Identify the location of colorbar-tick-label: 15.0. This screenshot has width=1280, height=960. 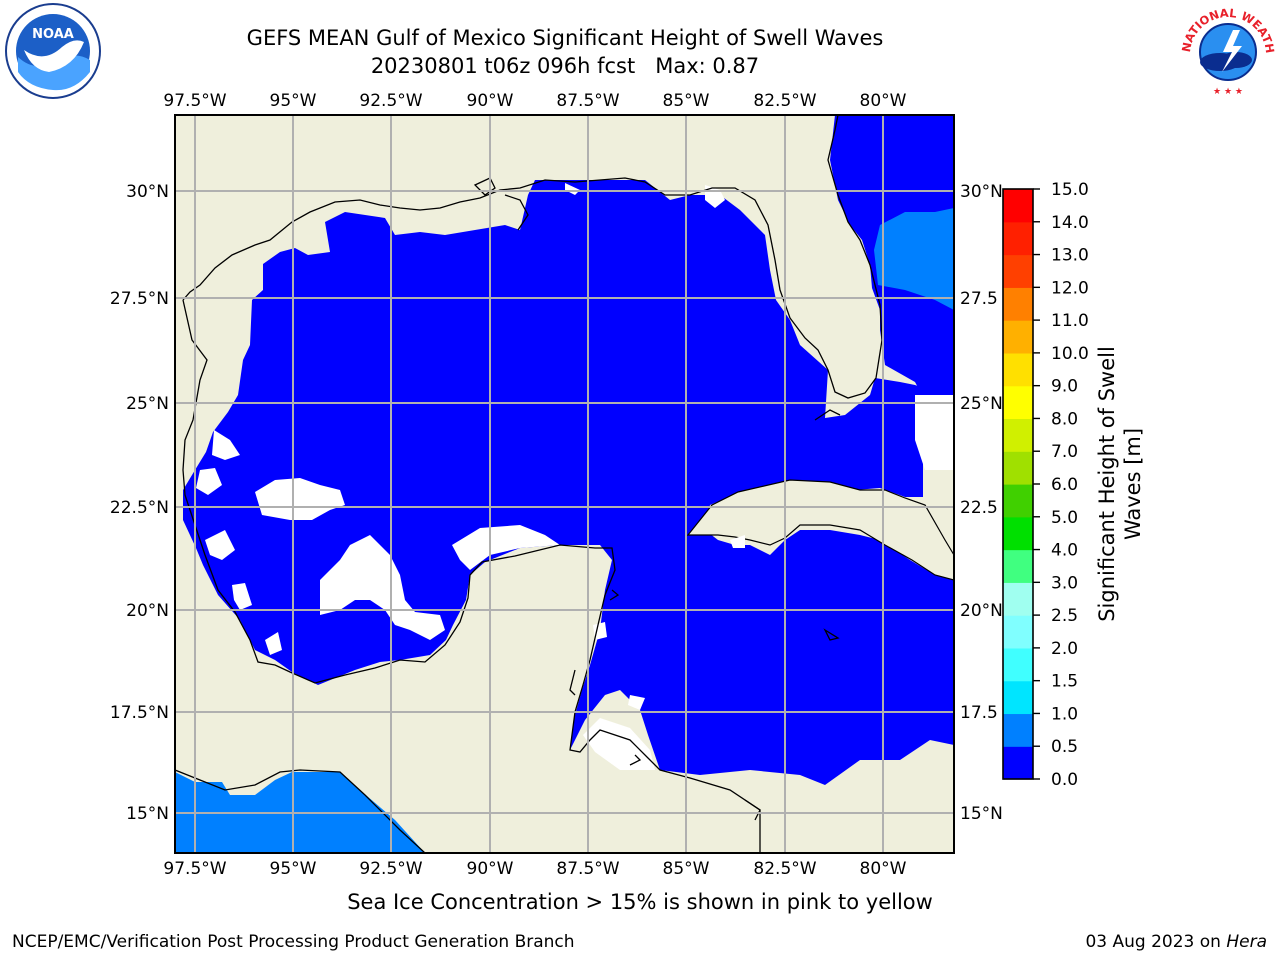
(1070, 190).